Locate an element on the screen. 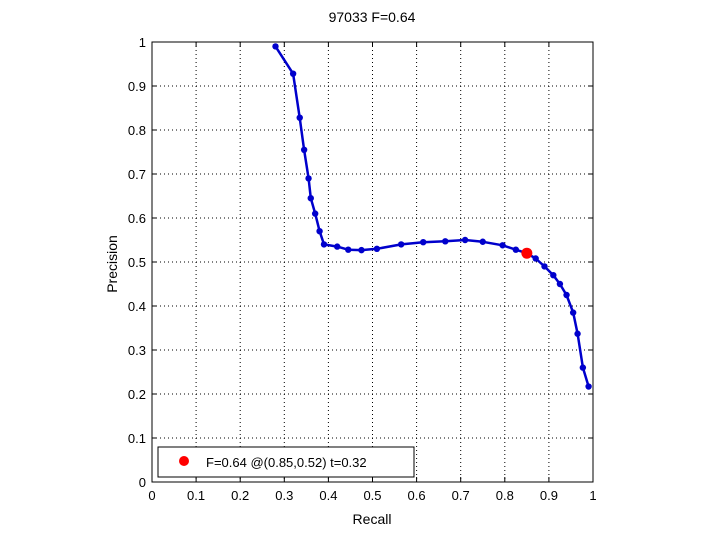 This screenshot has height=540, width=720. x-tick-label: 0.3 is located at coordinates (284, 495).